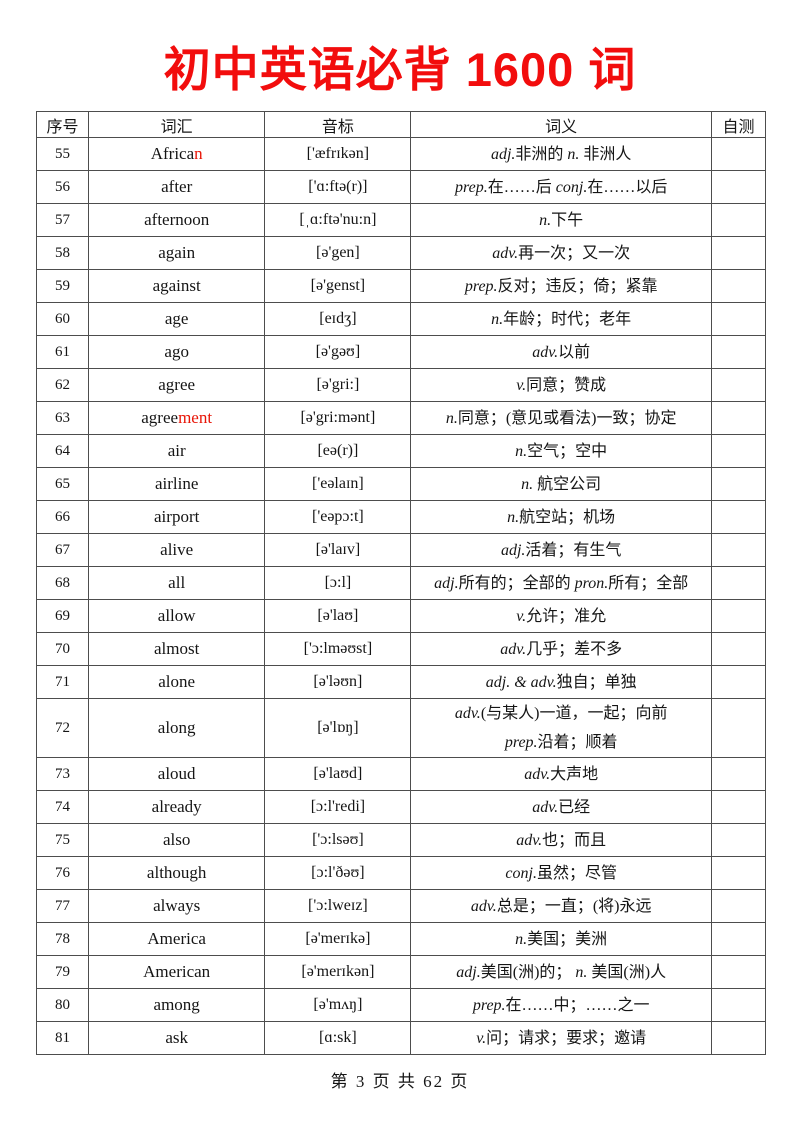  Describe the element at coordinates (401, 873) in the screenshot. I see `table-row: 76 although [ɔ:l'ðəʊ] conj.虽然；尽管` at that location.